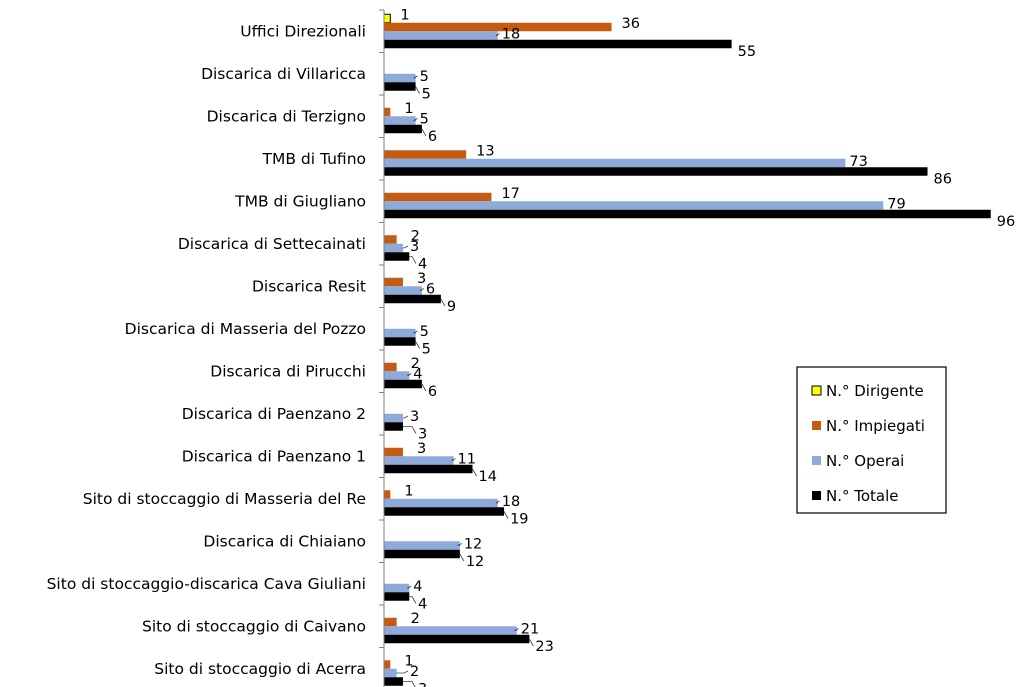  What do you see at coordinates (634, 205) in the screenshot?
I see `bar-operai-tmb-di-giugliano` at bounding box center [634, 205].